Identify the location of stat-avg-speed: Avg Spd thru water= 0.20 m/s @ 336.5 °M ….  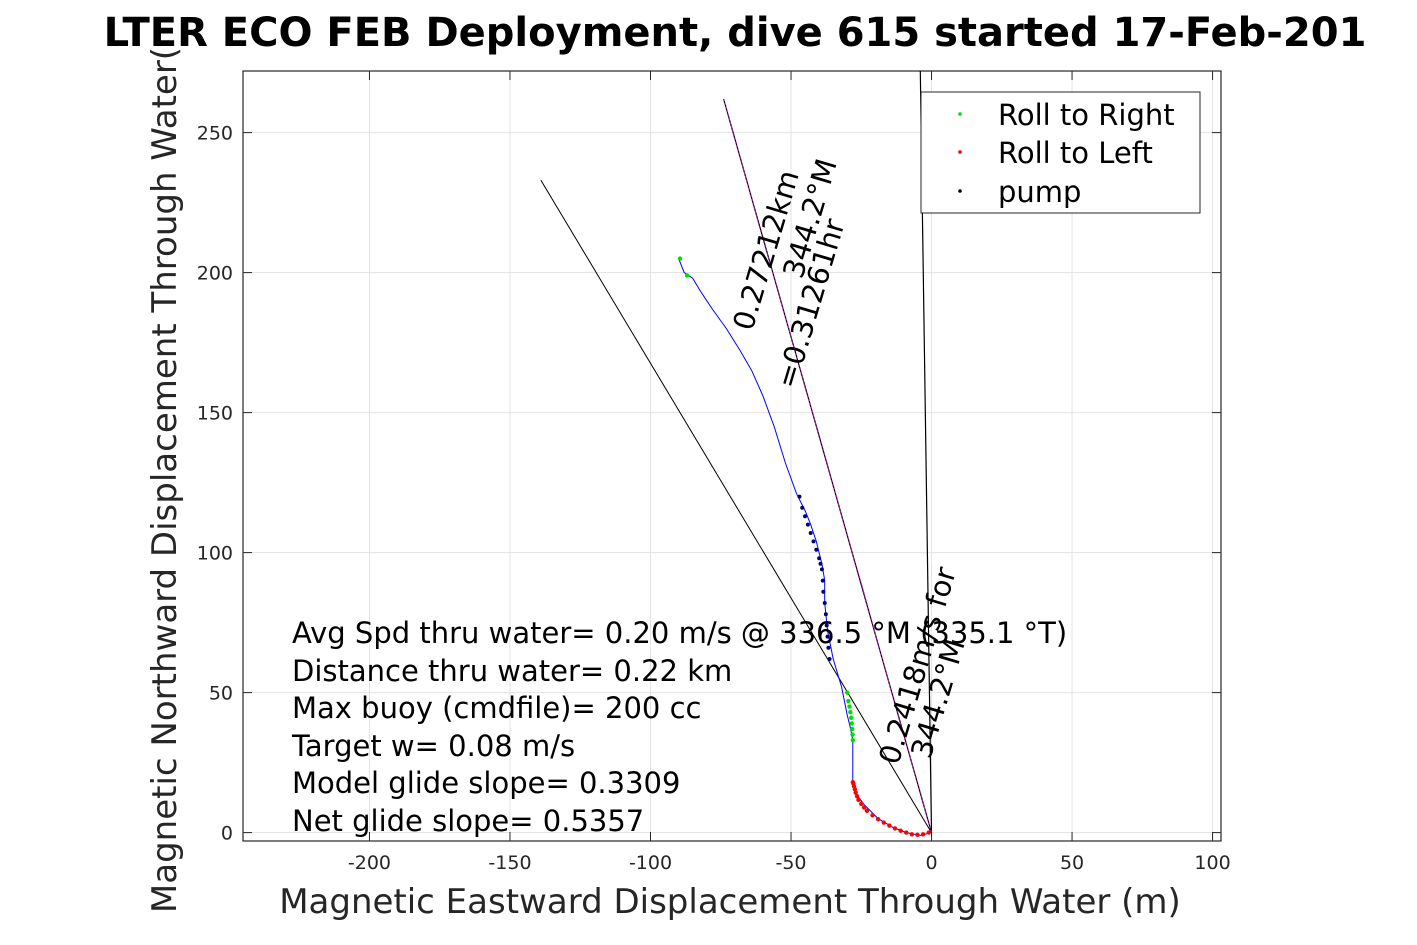
(679, 633).